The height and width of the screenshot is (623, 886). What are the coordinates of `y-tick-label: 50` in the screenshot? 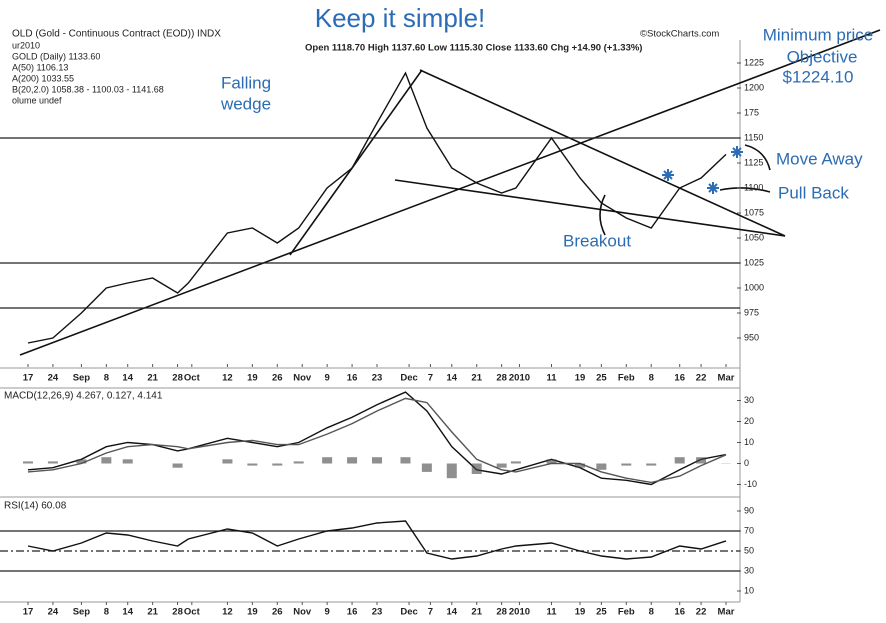 It's located at (749, 550).